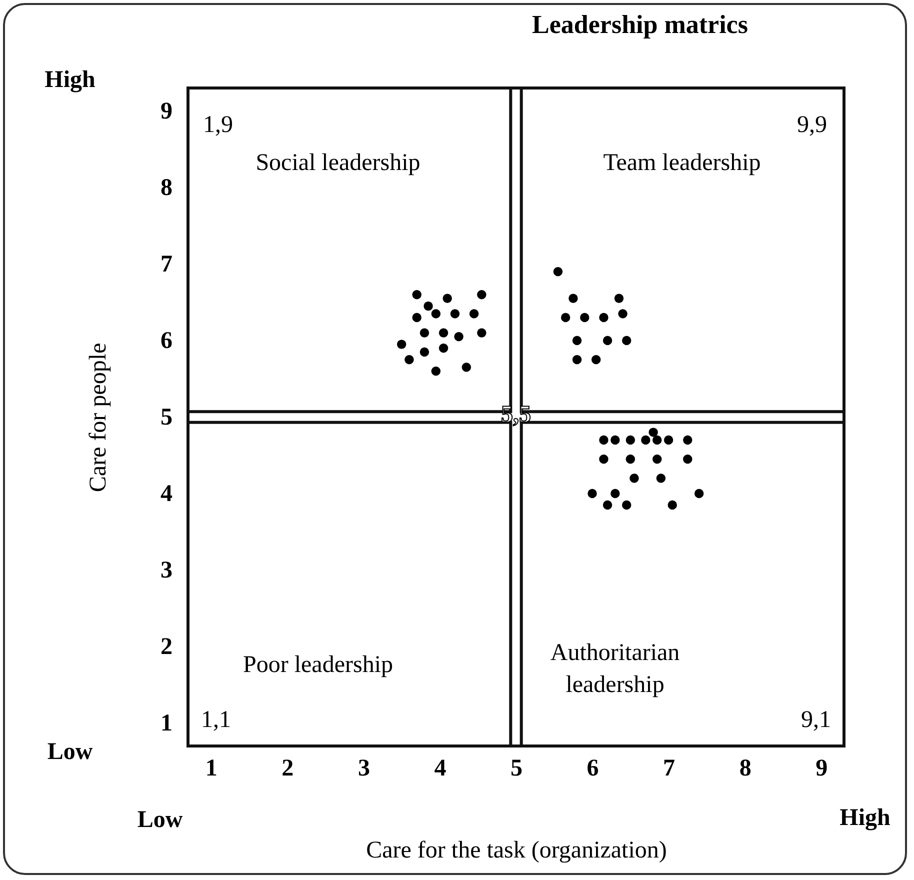  What do you see at coordinates (669, 769) in the screenshot?
I see `x-tick-label: 7` at bounding box center [669, 769].